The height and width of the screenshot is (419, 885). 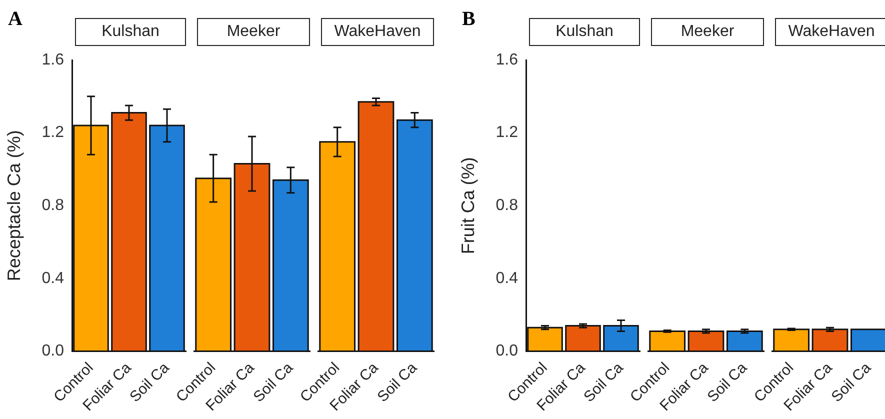 What do you see at coordinates (15, 19) in the screenshot?
I see `text: A` at bounding box center [15, 19].